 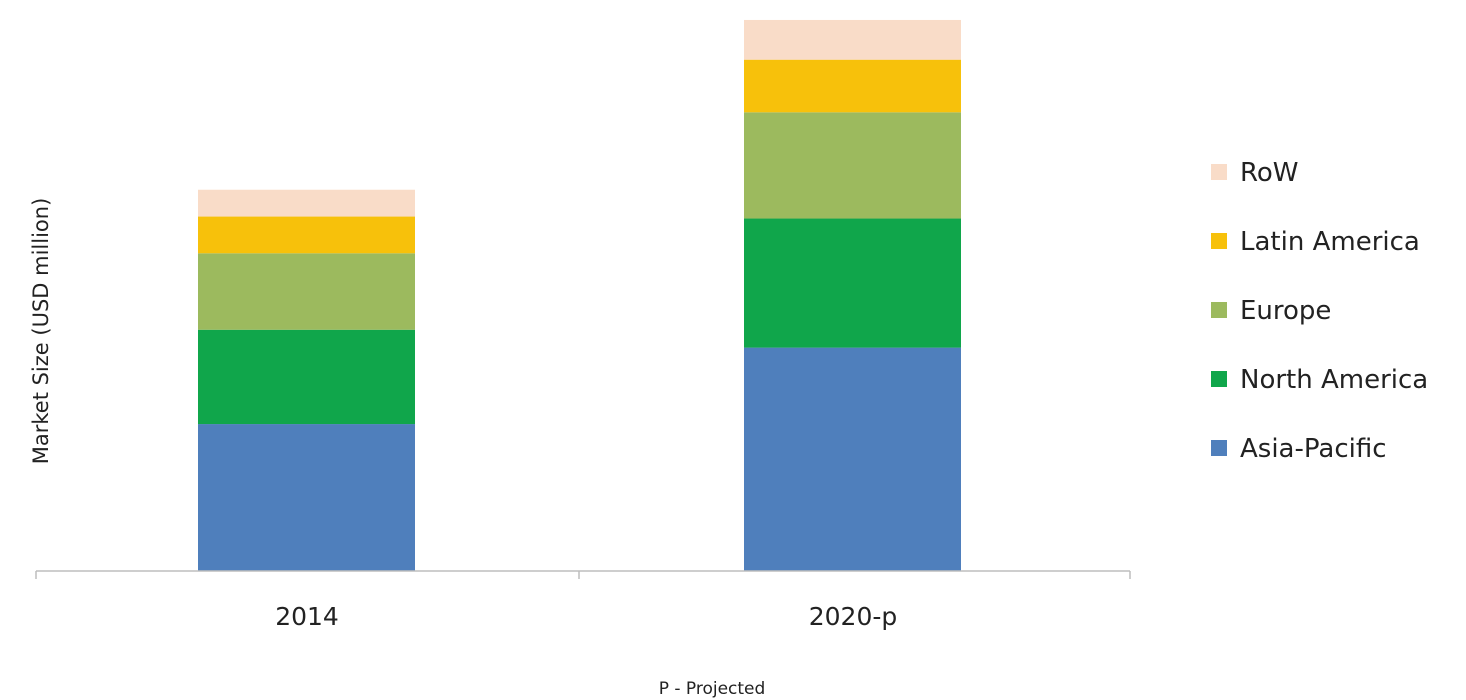 What do you see at coordinates (306, 203) in the screenshot?
I see `bar-segment-2014-row` at bounding box center [306, 203].